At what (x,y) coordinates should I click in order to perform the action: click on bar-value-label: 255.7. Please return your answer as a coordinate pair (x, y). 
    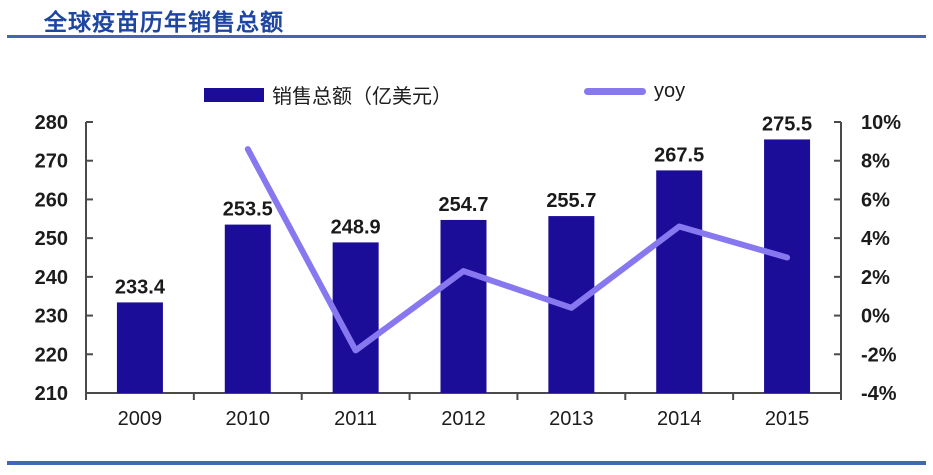
    Looking at the image, I should click on (571, 201).